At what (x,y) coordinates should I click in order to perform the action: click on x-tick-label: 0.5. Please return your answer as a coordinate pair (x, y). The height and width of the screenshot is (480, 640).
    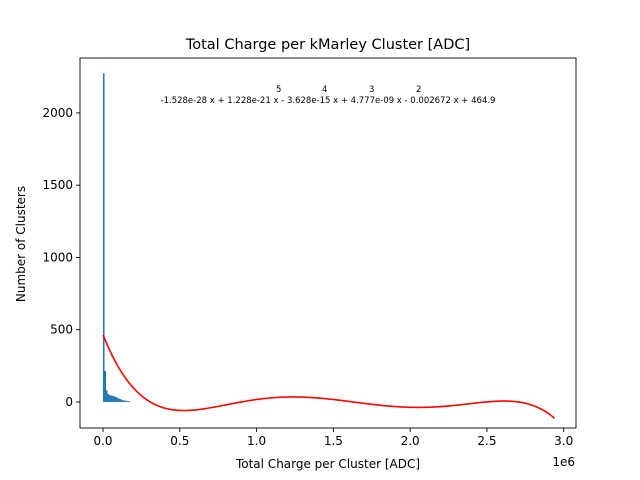
    Looking at the image, I should click on (179, 441).